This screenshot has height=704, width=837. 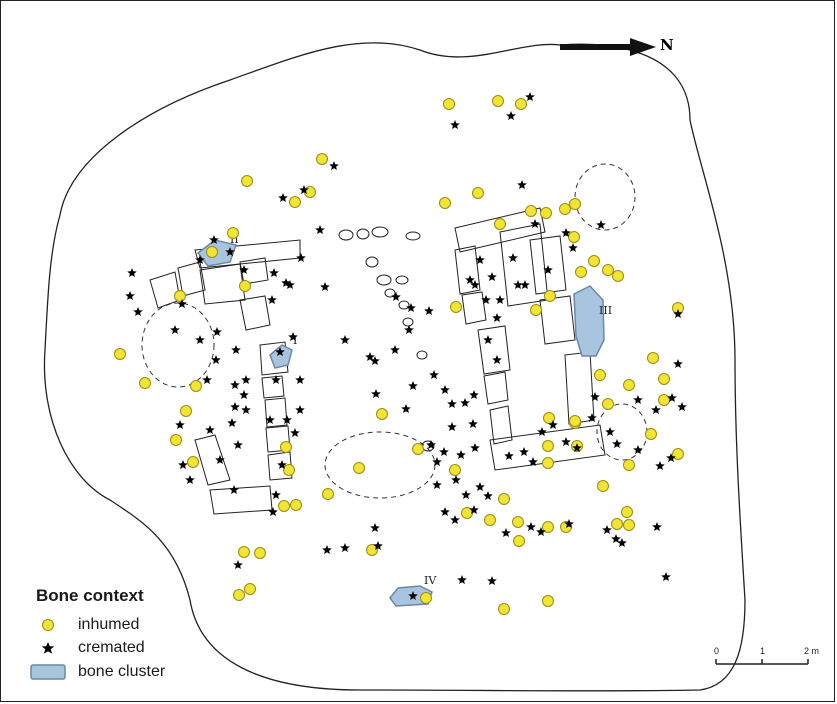 What do you see at coordinates (109, 624) in the screenshot?
I see `legend-label-inhumed: inhumed` at bounding box center [109, 624].